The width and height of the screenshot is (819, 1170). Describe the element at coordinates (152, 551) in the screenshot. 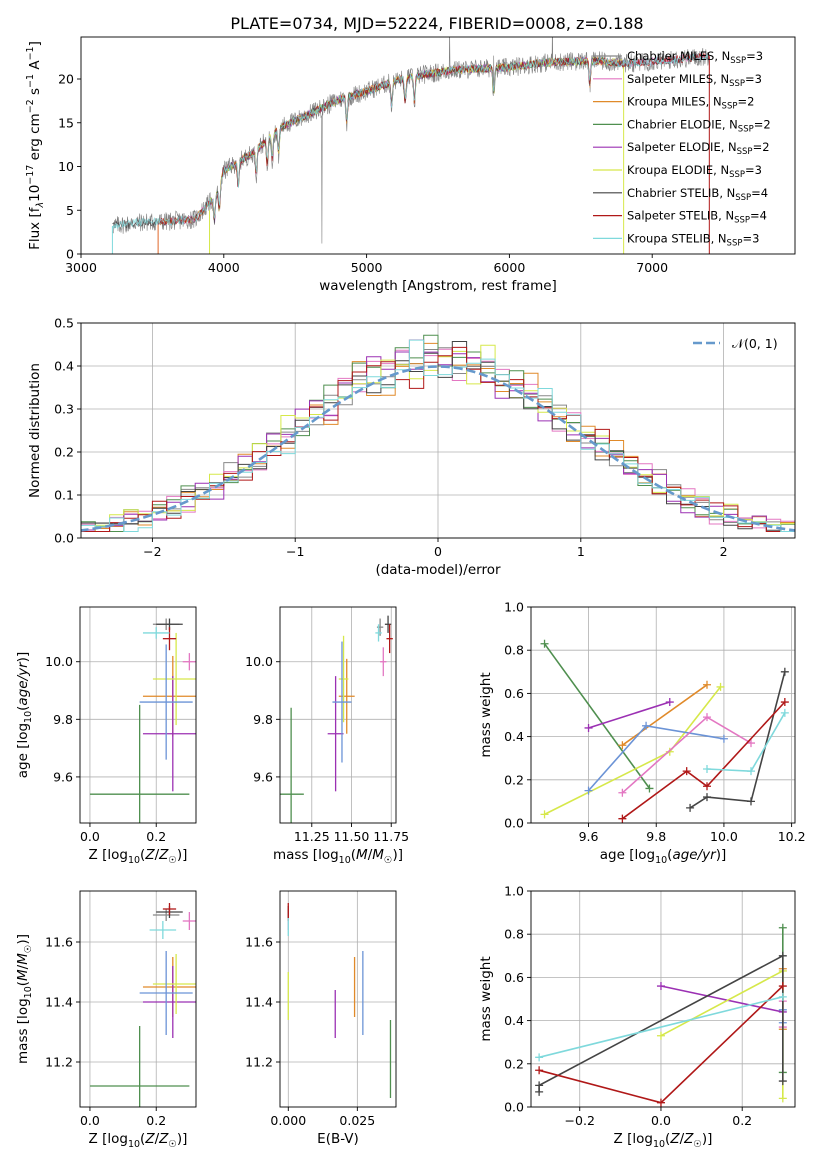

I see `x-tick-label: −2` at that location.